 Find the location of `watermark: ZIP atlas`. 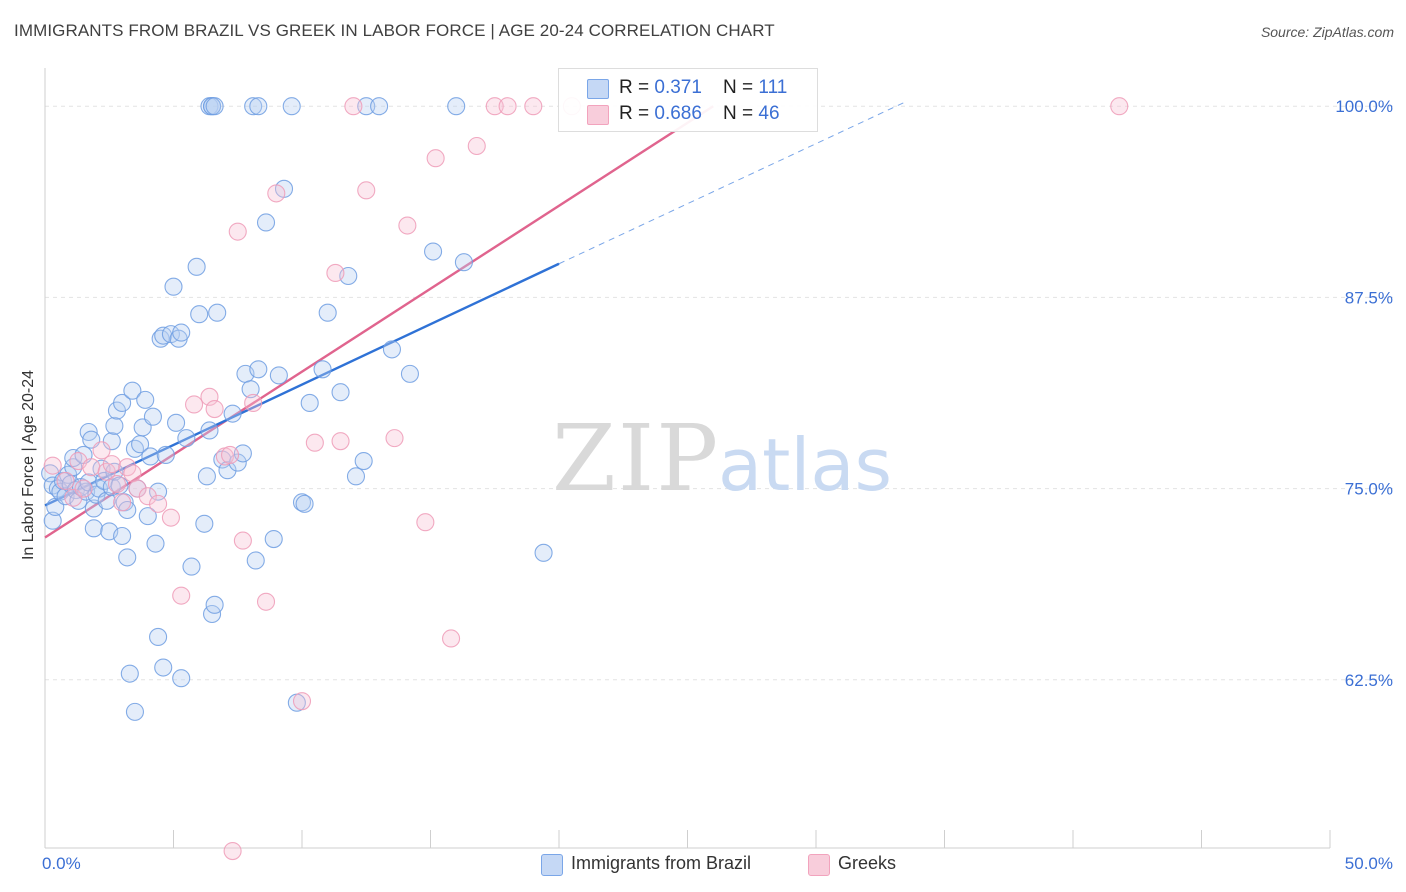

watermark: ZIP atlas is located at coordinates (722, 458).